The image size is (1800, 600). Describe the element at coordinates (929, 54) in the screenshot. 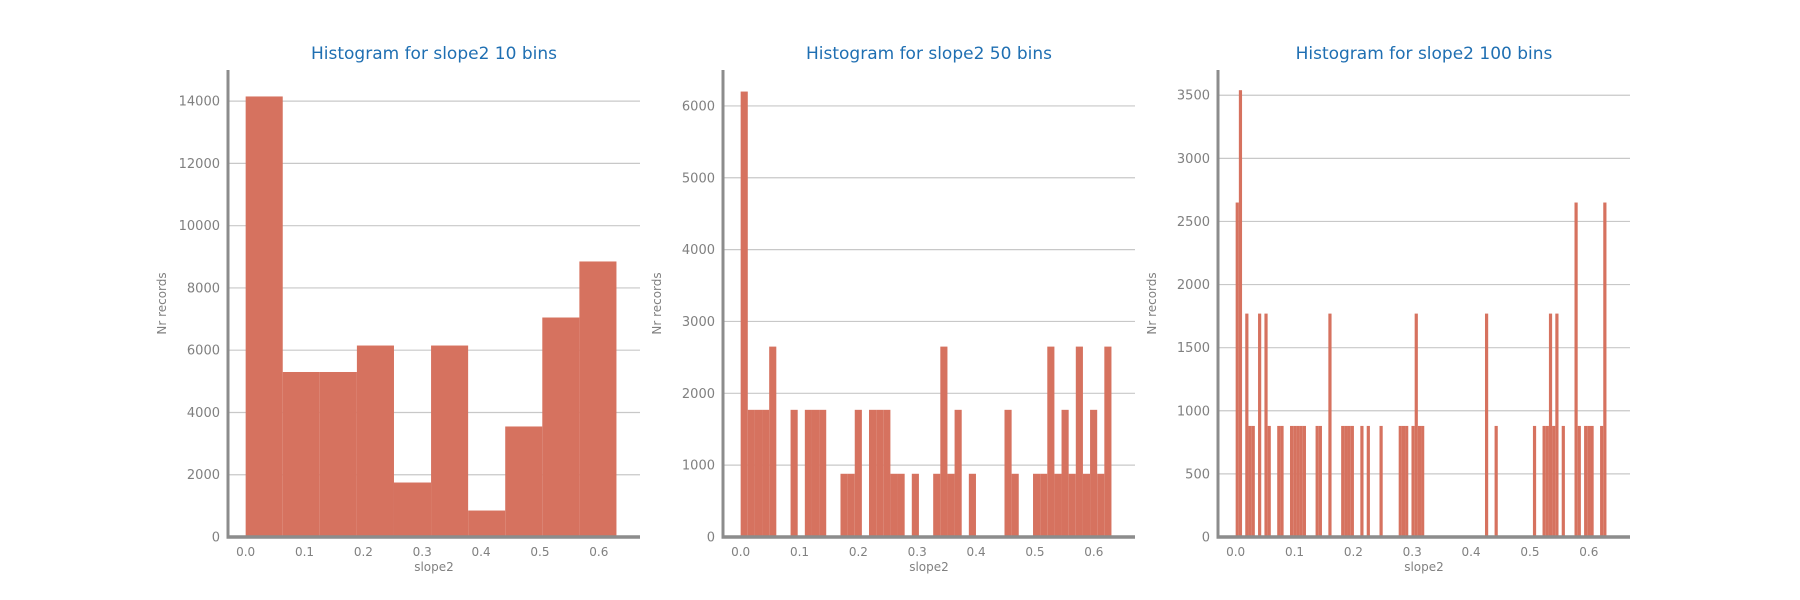

I see `chart-title: Histogram for slope2 50 bins` at that location.